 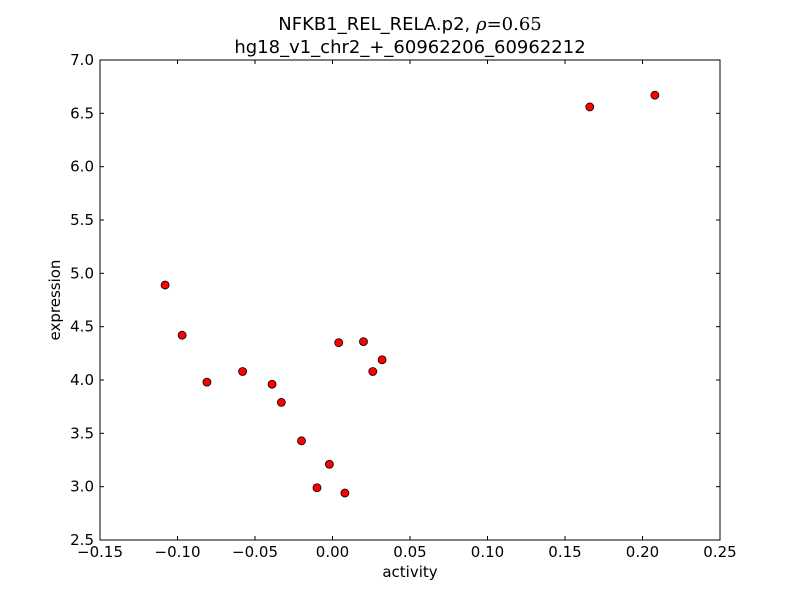 I want to click on x-tick-label: 0.15, so click(x=564, y=552).